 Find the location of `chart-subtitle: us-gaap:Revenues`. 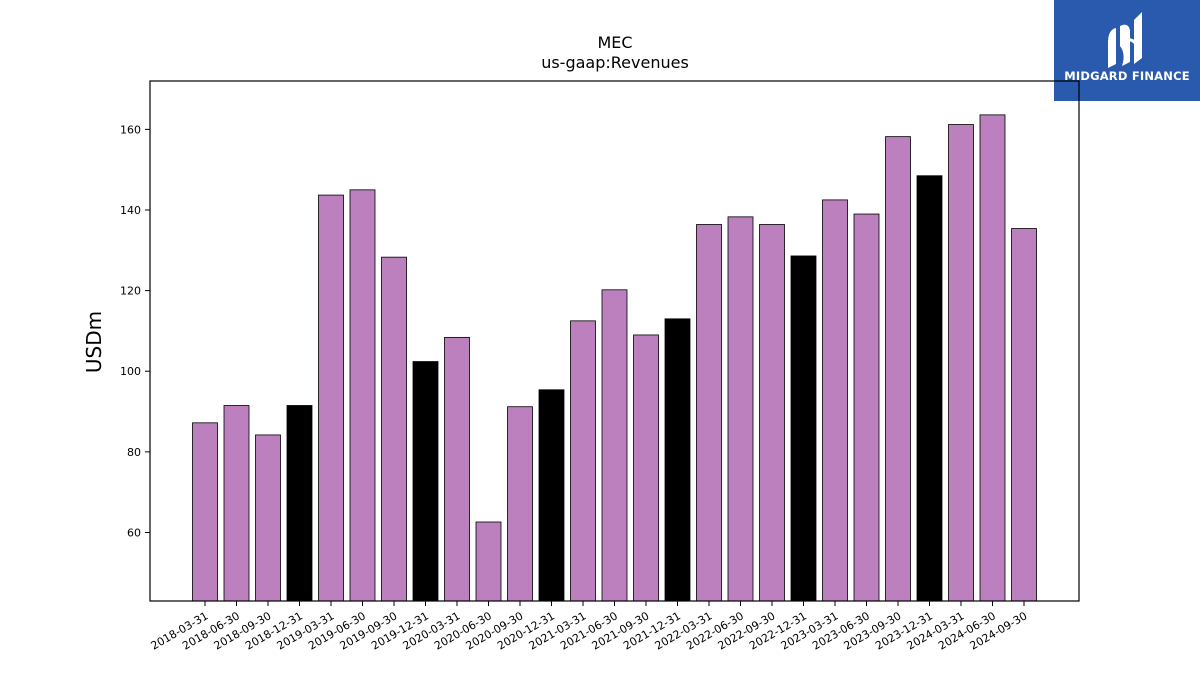

chart-subtitle: us-gaap:Revenues is located at coordinates (615, 62).